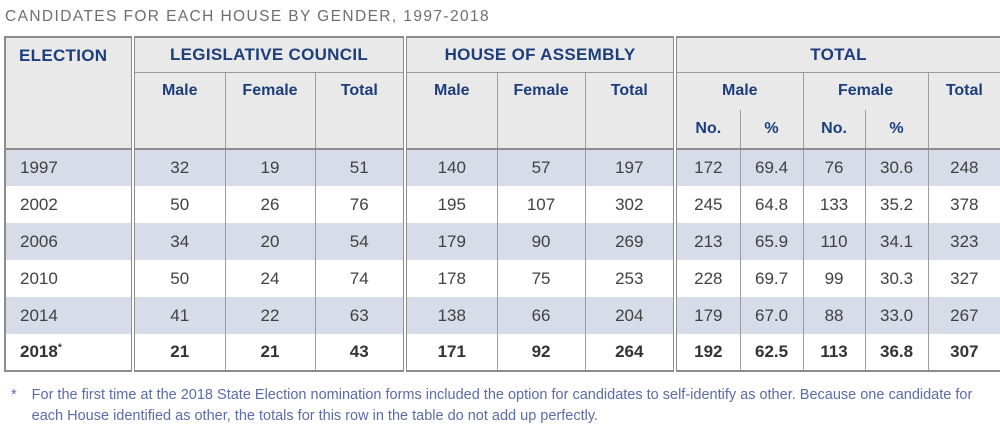 The height and width of the screenshot is (435, 1000). I want to click on data-cell: 30.3, so click(896, 278).